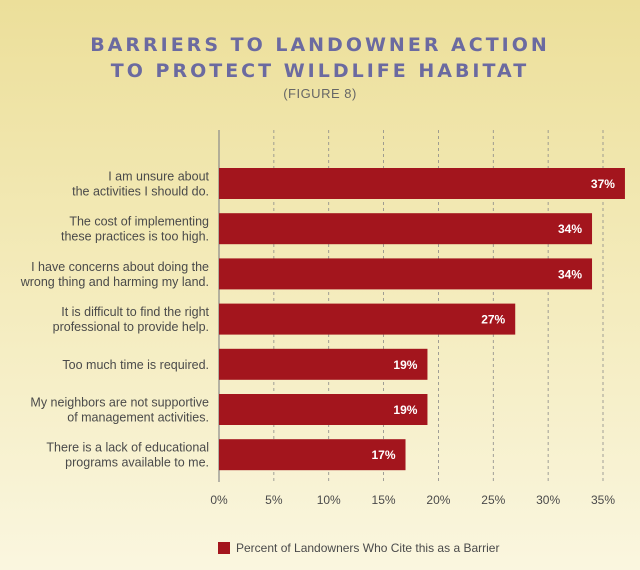  I want to click on category-label: these practices is too high., so click(135, 237).